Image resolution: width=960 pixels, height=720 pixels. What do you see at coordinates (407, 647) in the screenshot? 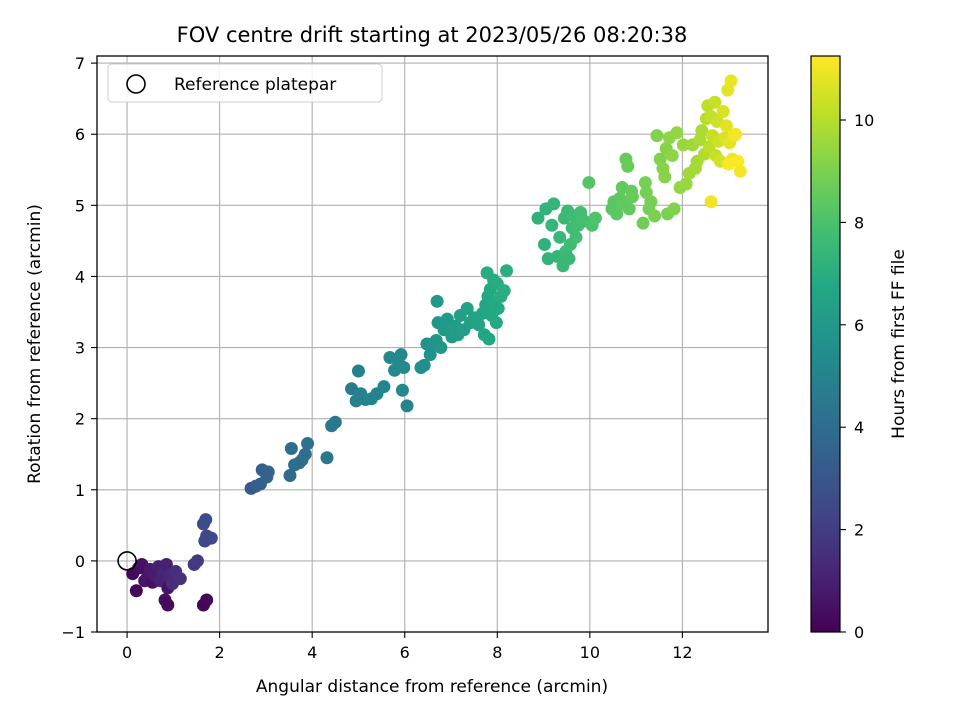
I see `x-axis-ticks: 0 2 4 6 8 10 12` at bounding box center [407, 647].